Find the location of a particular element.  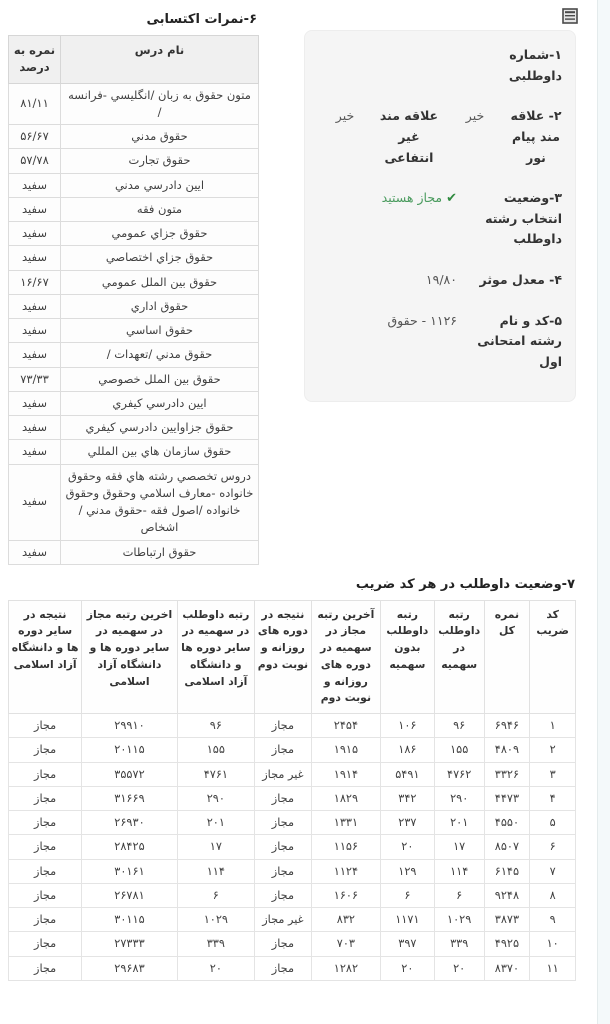

score-row: حقوق مدني /تعهدات / سفید is located at coordinates (133, 355).